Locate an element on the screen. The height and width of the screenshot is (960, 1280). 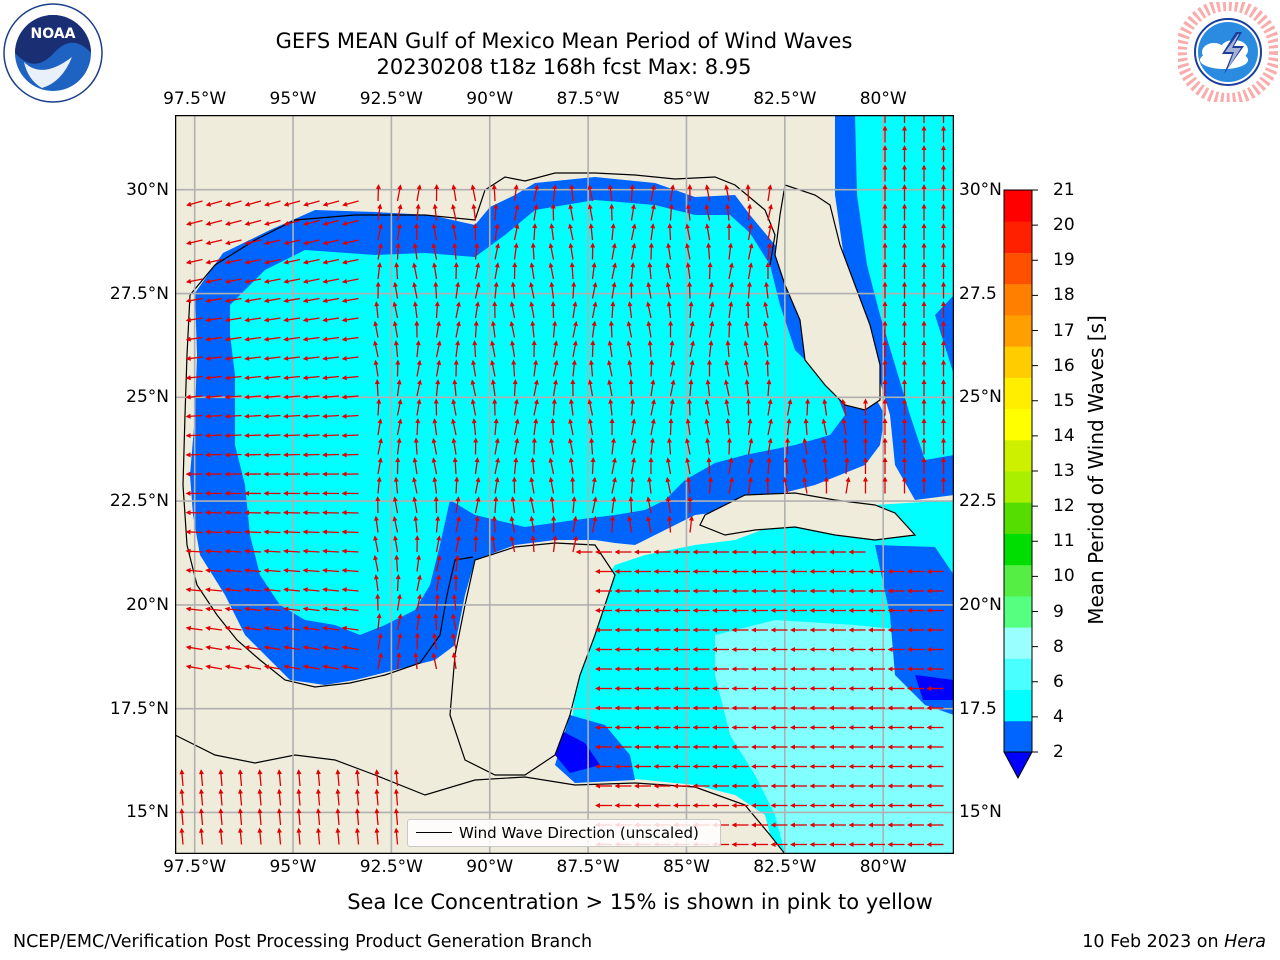
legend-line-swatch is located at coordinates (434, 832).